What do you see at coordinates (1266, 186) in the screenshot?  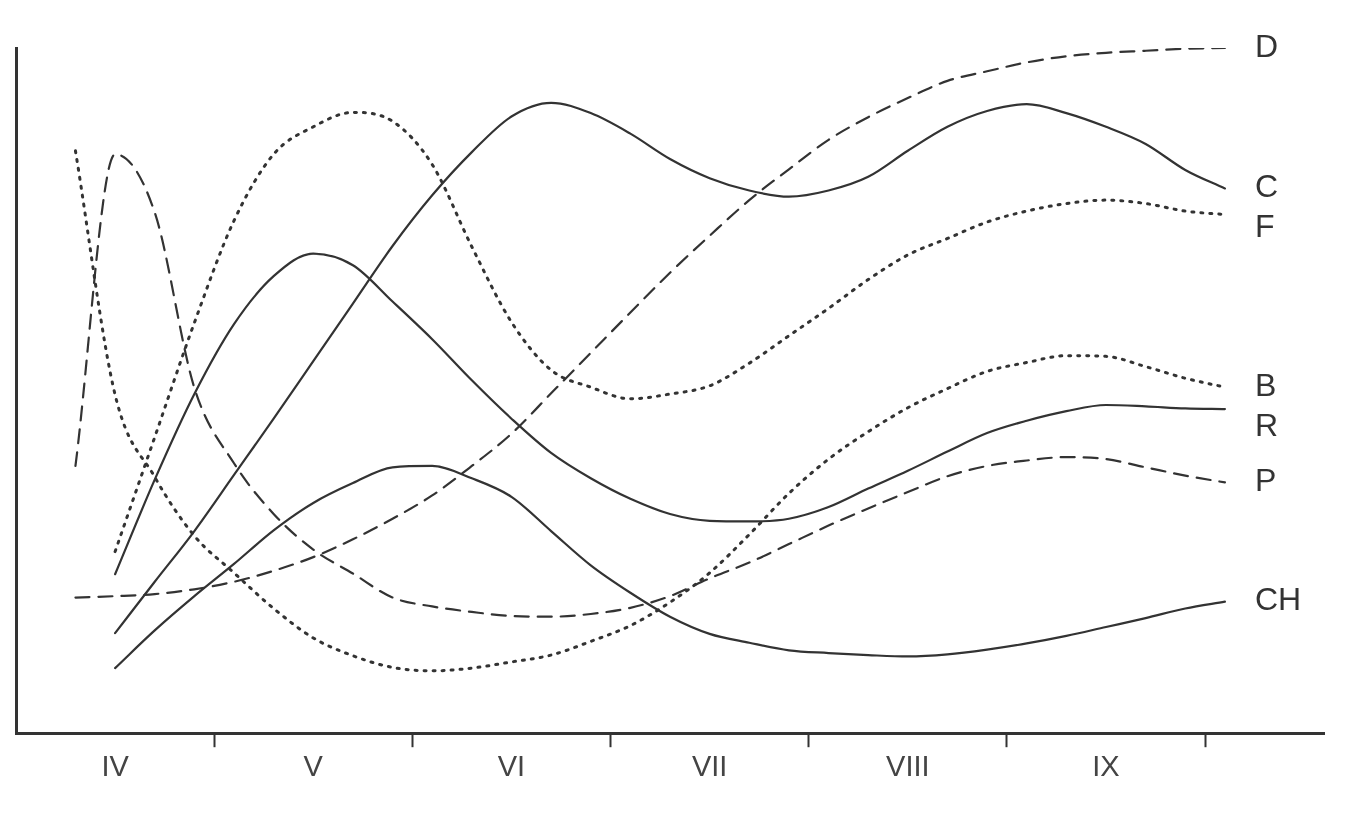 I see `series-label: C` at bounding box center [1266, 186].